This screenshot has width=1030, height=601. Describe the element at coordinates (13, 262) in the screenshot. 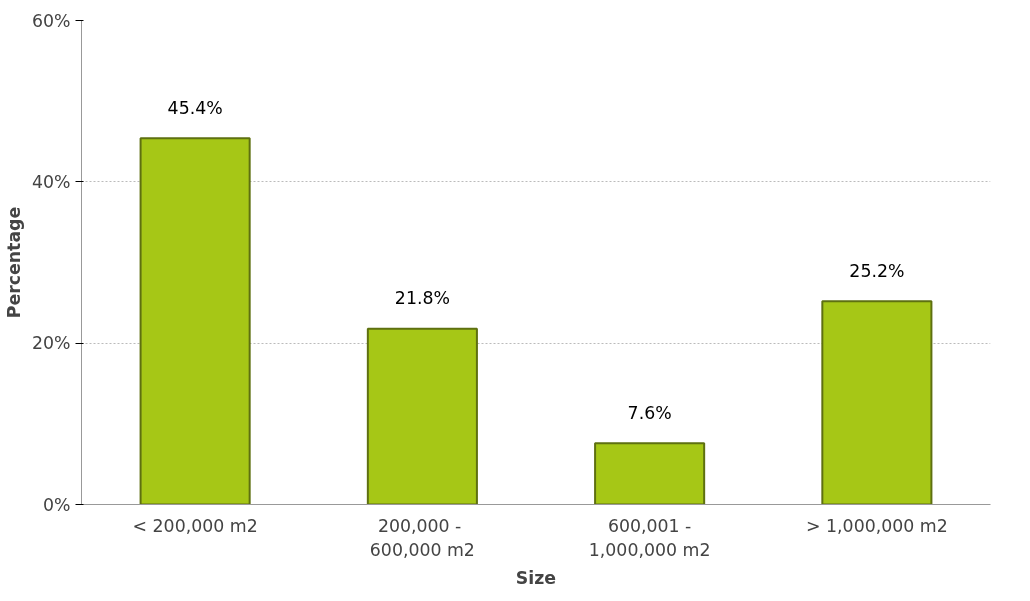

I see `y-axis-title: Percentage` at that location.